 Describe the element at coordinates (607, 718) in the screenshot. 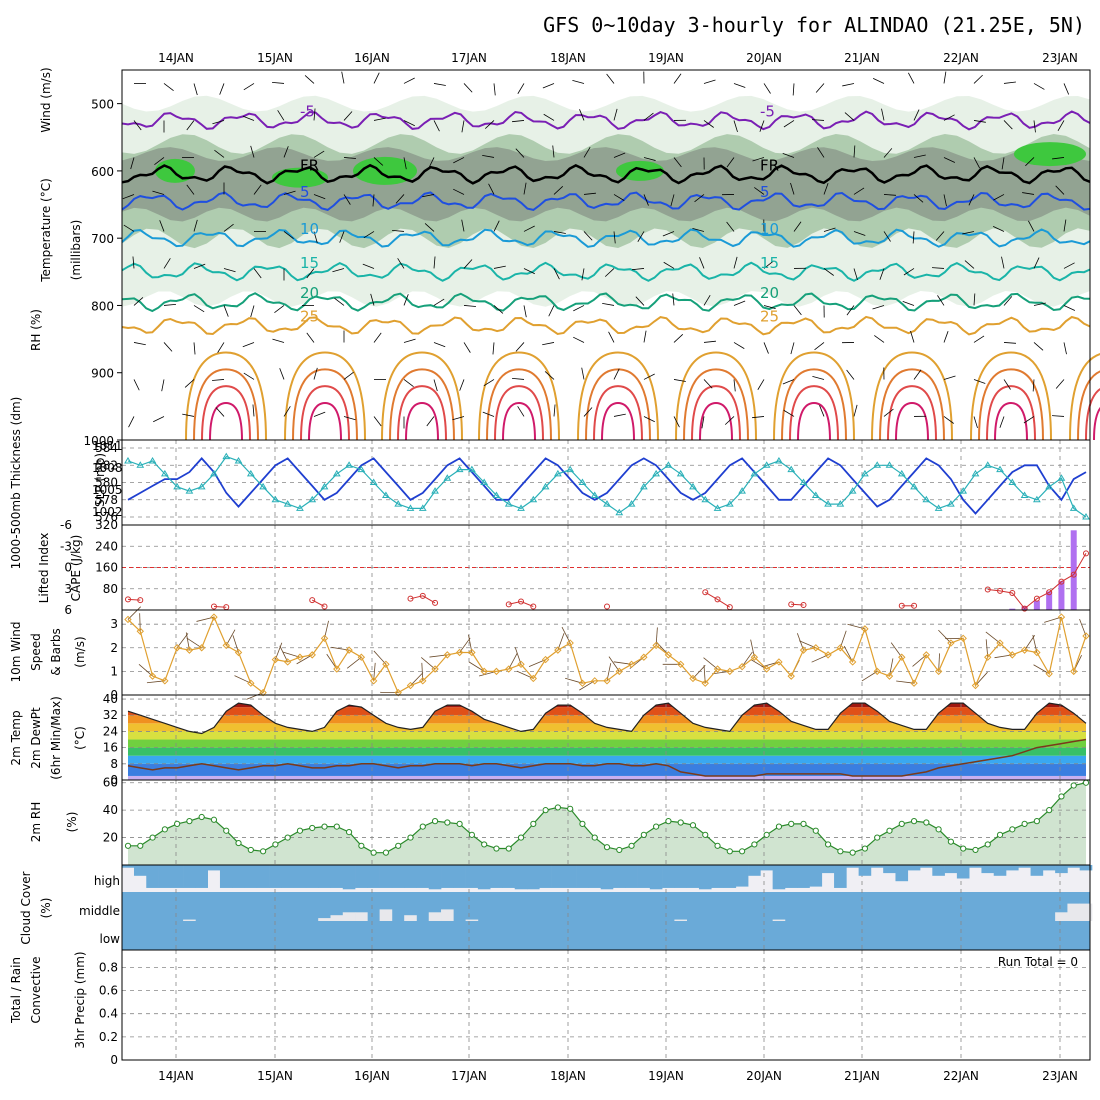

I see `temp-line` at that location.